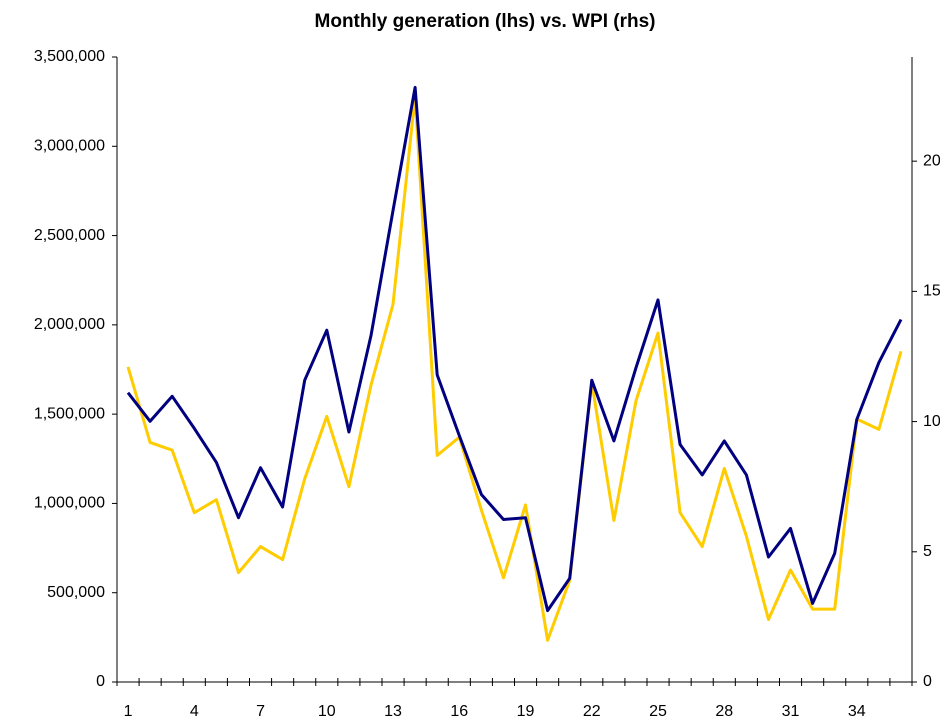 Image resolution: width=940 pixels, height=727 pixels. I want to click on x-tick-label: 16, so click(459, 711).